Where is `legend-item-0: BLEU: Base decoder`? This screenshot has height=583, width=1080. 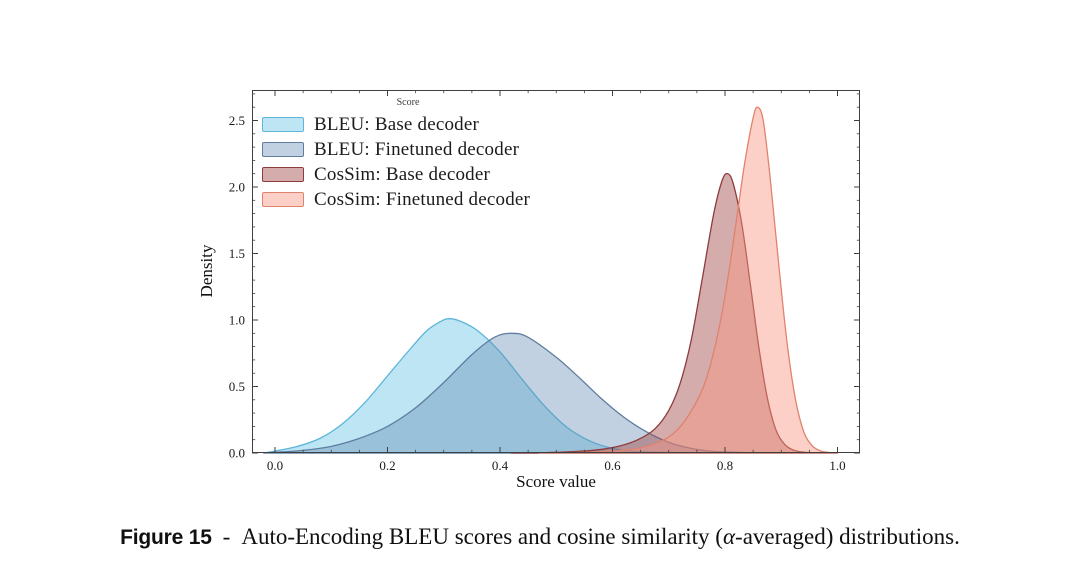 legend-item-0: BLEU: Base decoder is located at coordinates (408, 124).